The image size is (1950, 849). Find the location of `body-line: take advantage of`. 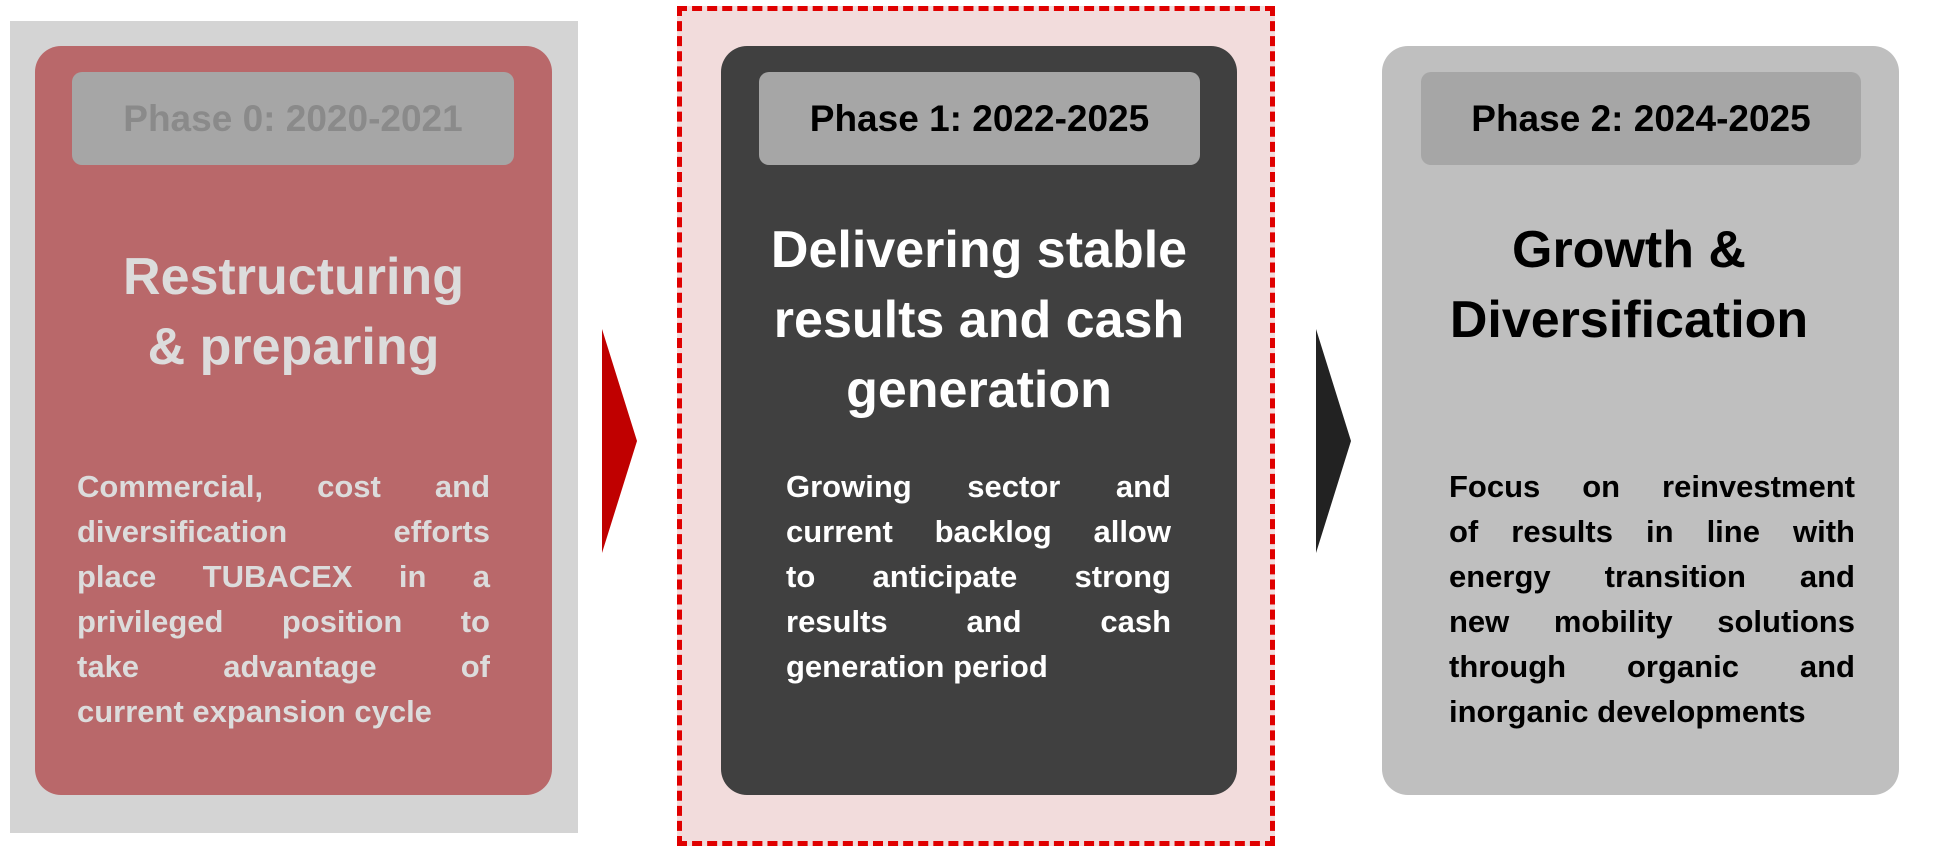

body-line: take advantage of is located at coordinates (283, 666).